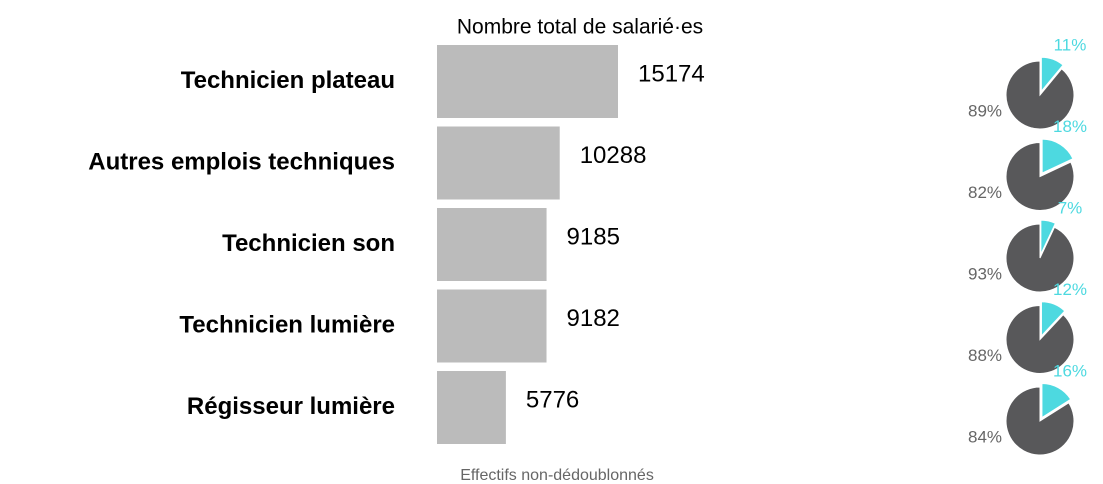  Describe the element at coordinates (1070, 370) in the screenshot. I see `pie-label: 16%` at that location.